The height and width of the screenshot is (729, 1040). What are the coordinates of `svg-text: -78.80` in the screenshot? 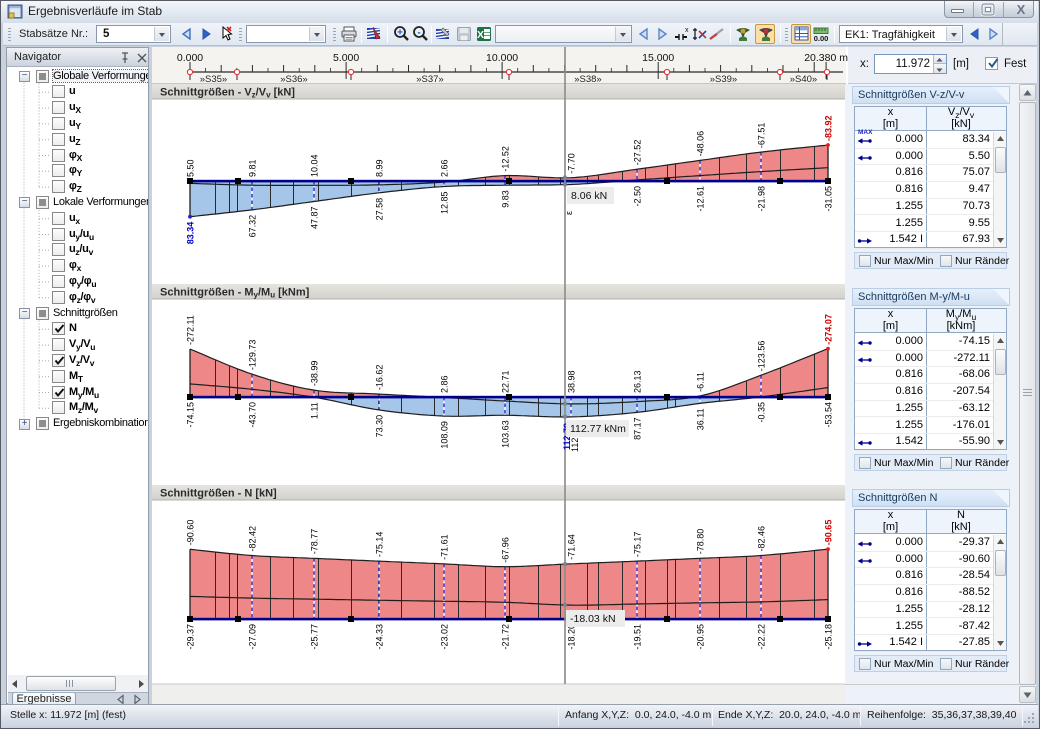 It's located at (701, 542).